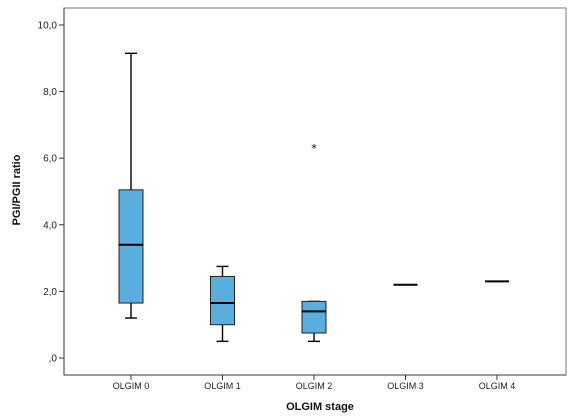  What do you see at coordinates (497, 386) in the screenshot?
I see `x-tick-label: OLGIM 4` at bounding box center [497, 386].